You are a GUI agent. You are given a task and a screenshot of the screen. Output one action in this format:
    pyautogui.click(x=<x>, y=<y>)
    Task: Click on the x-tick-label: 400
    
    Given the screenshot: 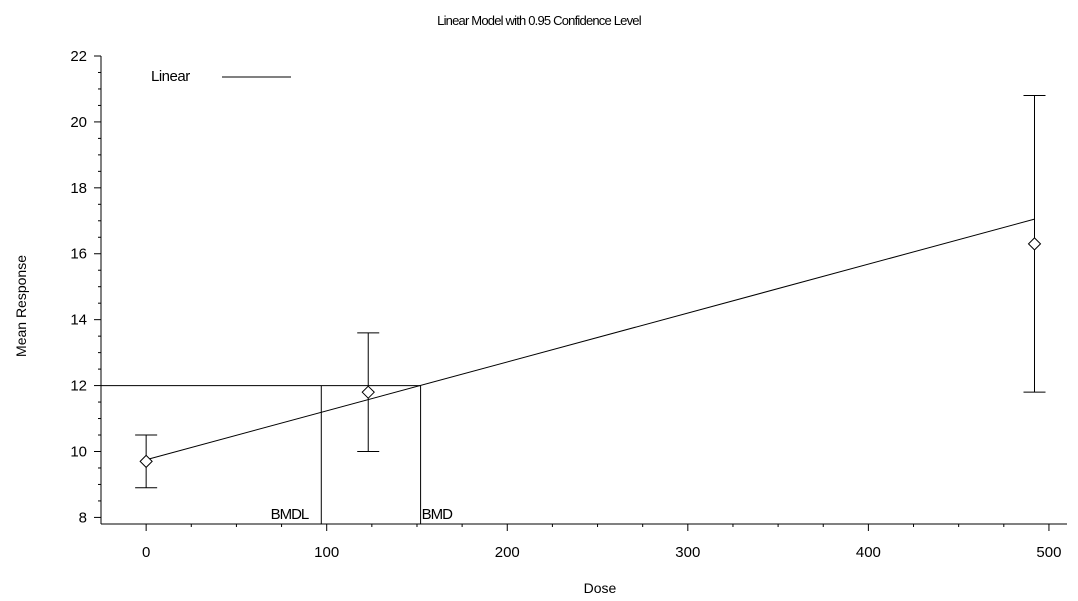 What is the action you would take?
    pyautogui.click(x=868, y=552)
    